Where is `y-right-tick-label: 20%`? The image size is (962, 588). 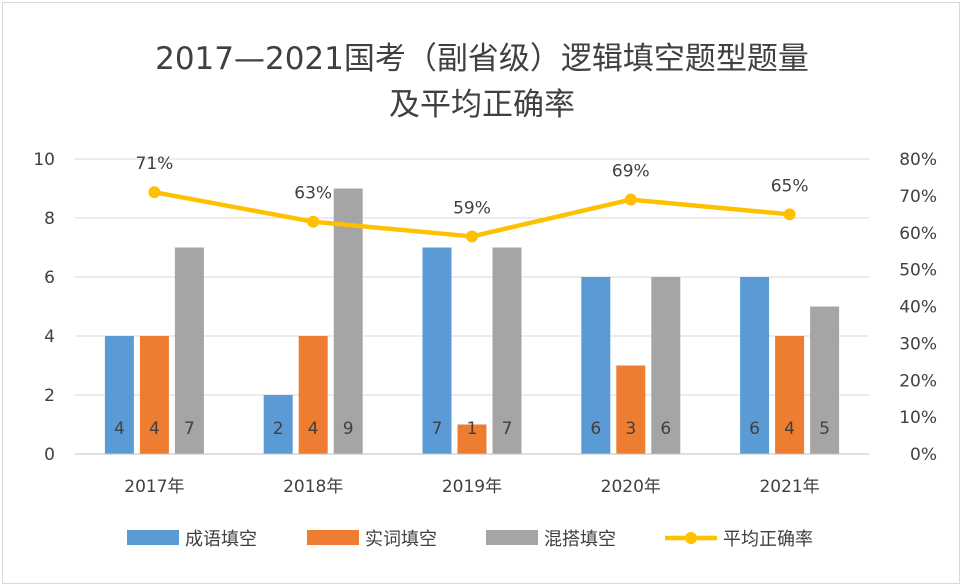
y-right-tick-label: 20% is located at coordinates (918, 381).